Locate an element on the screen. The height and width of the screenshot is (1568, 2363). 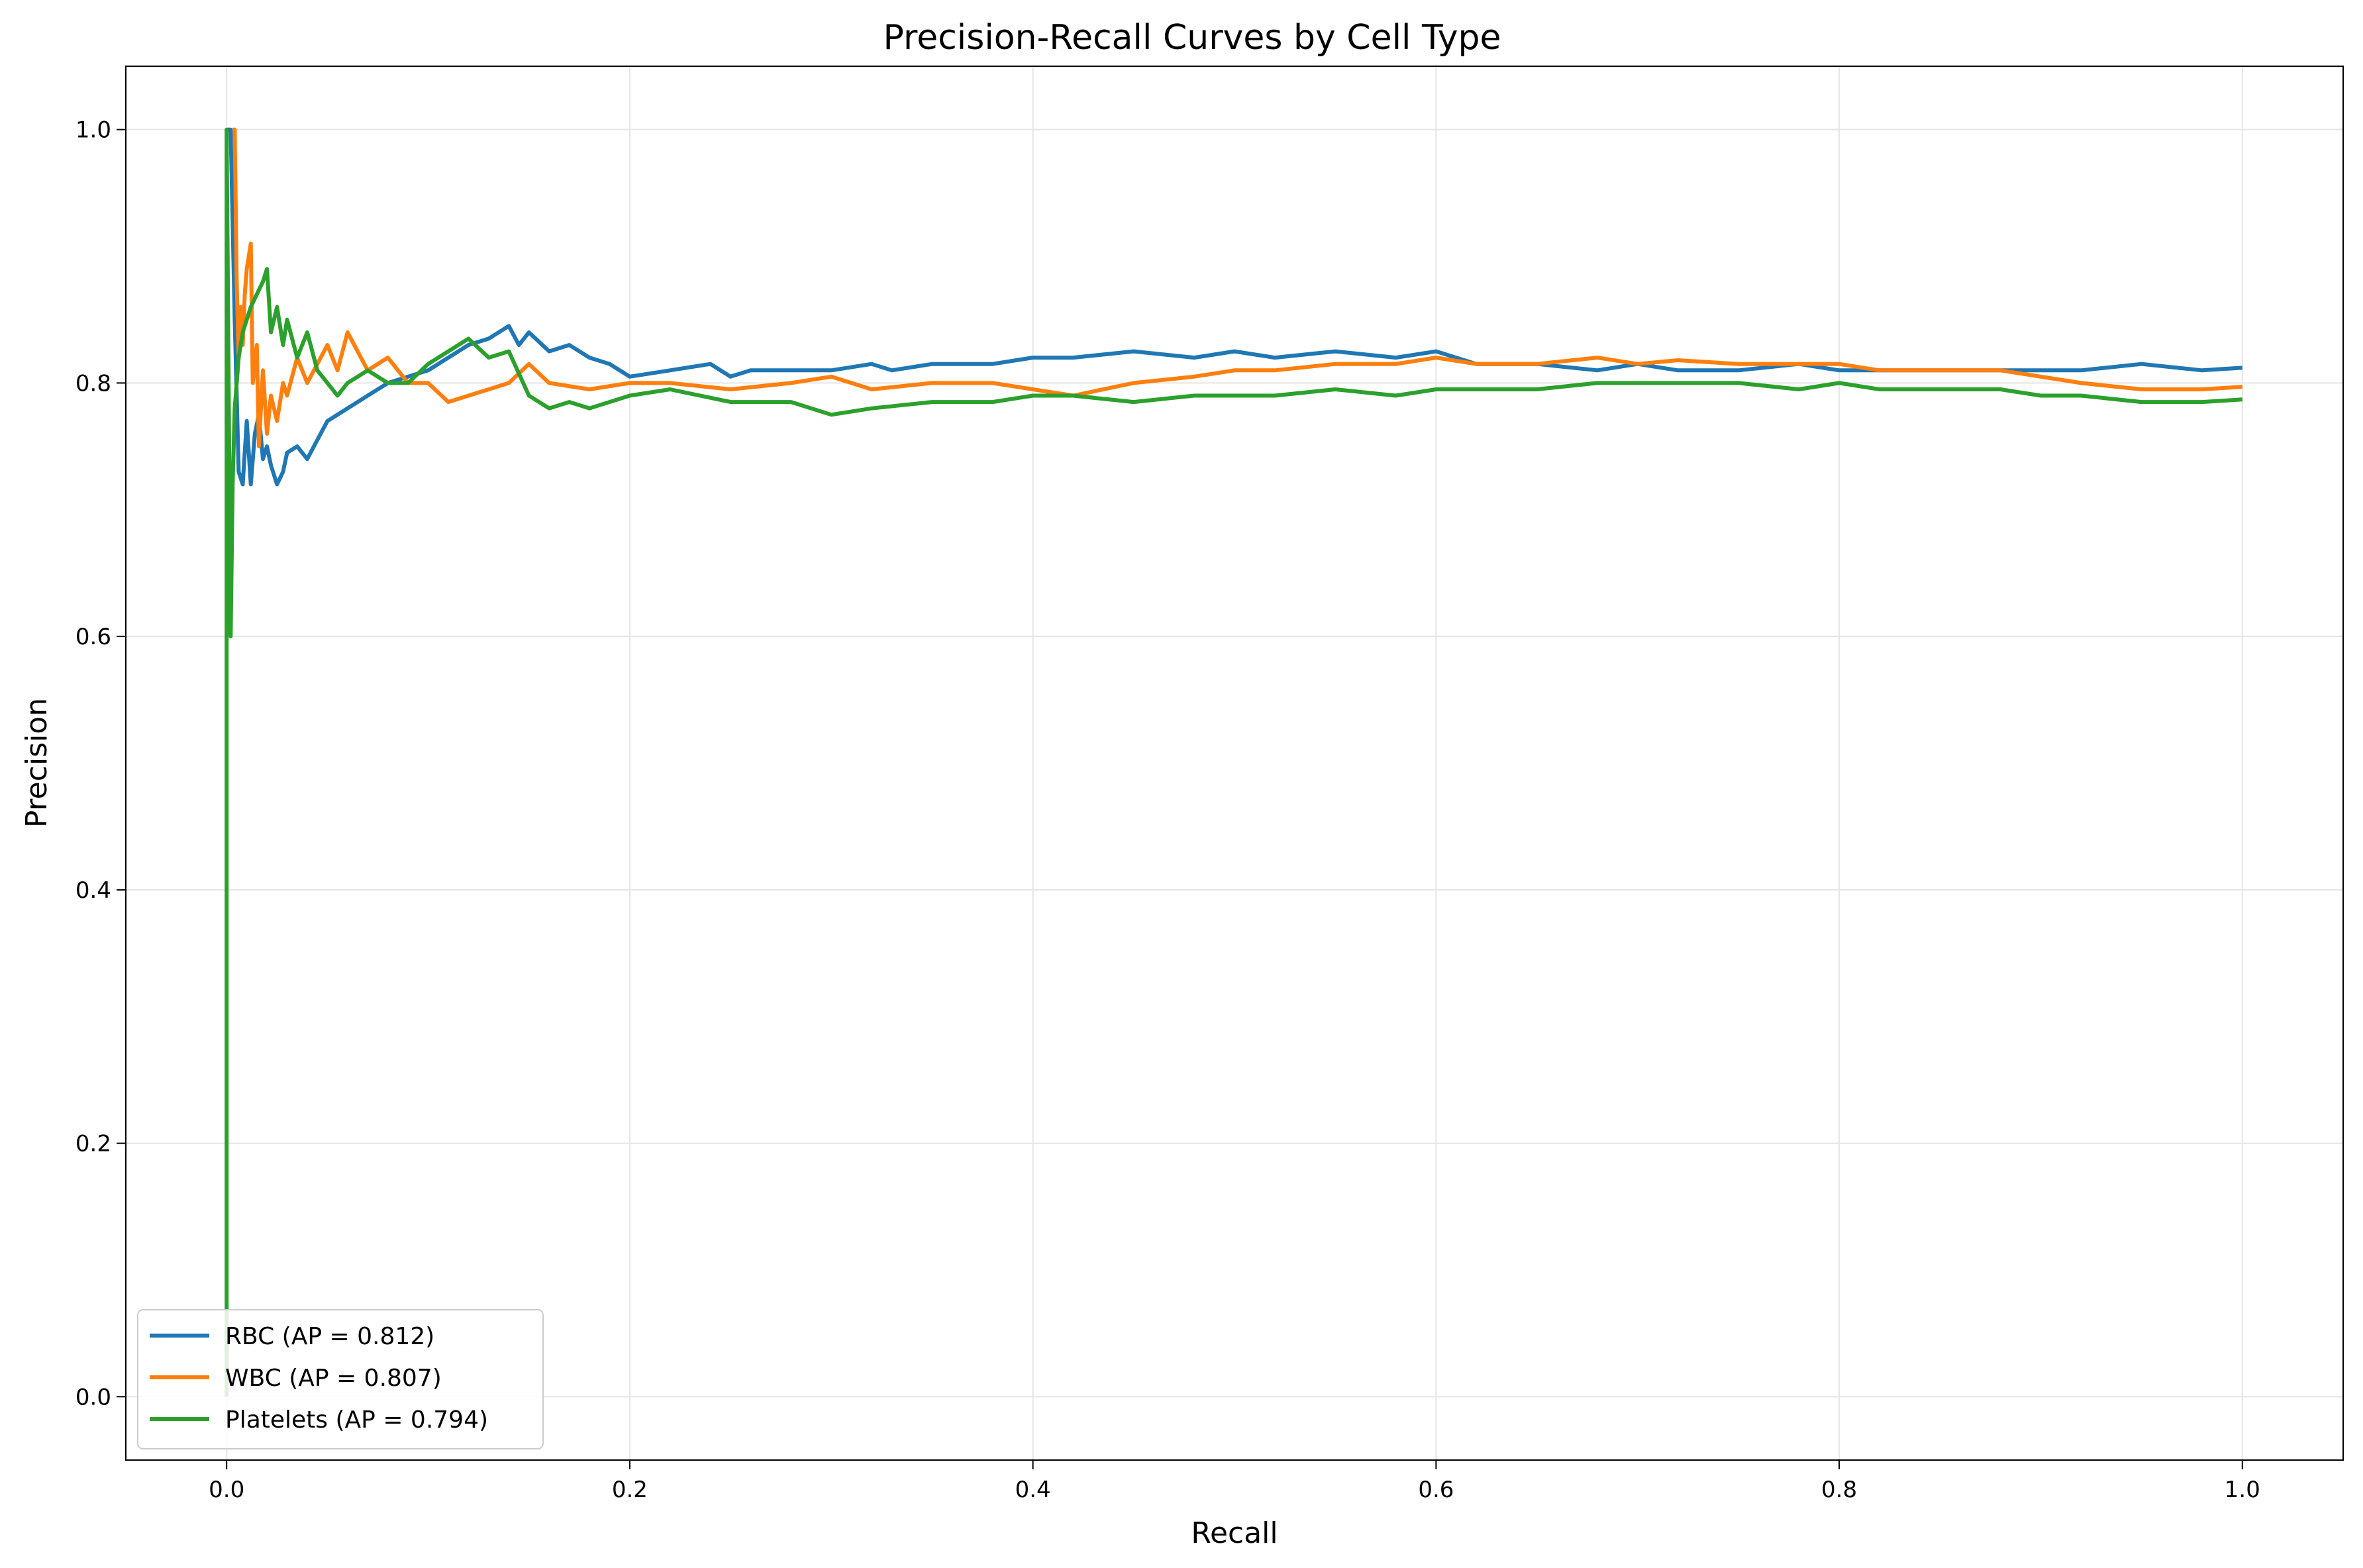
chart-title: Precision-Recall Curves by Cell Type is located at coordinates (1192, 38).